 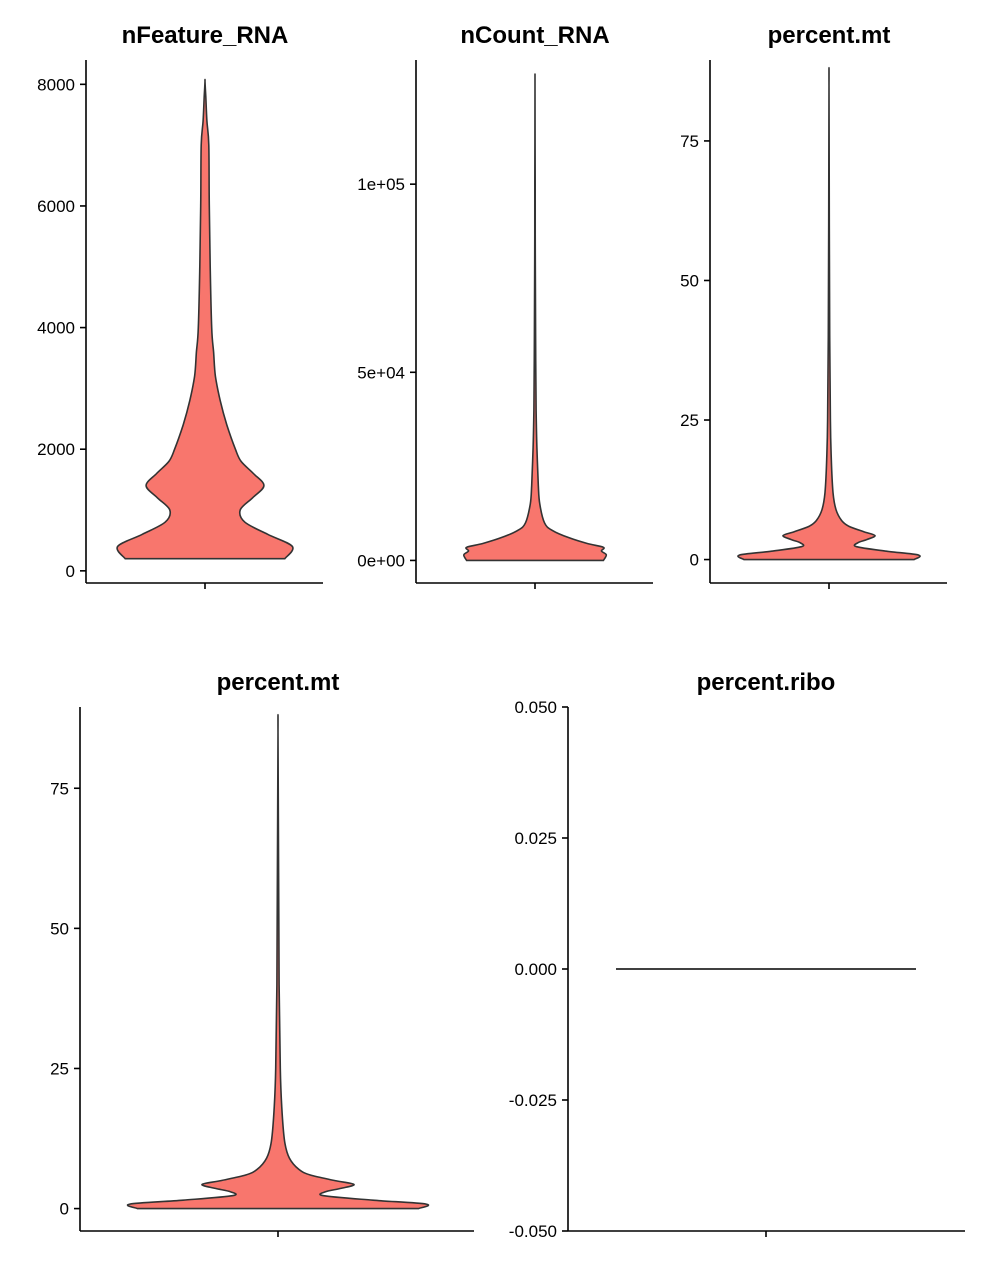 I want to click on y-tick-label: -0.025, so click(x=533, y=1100).